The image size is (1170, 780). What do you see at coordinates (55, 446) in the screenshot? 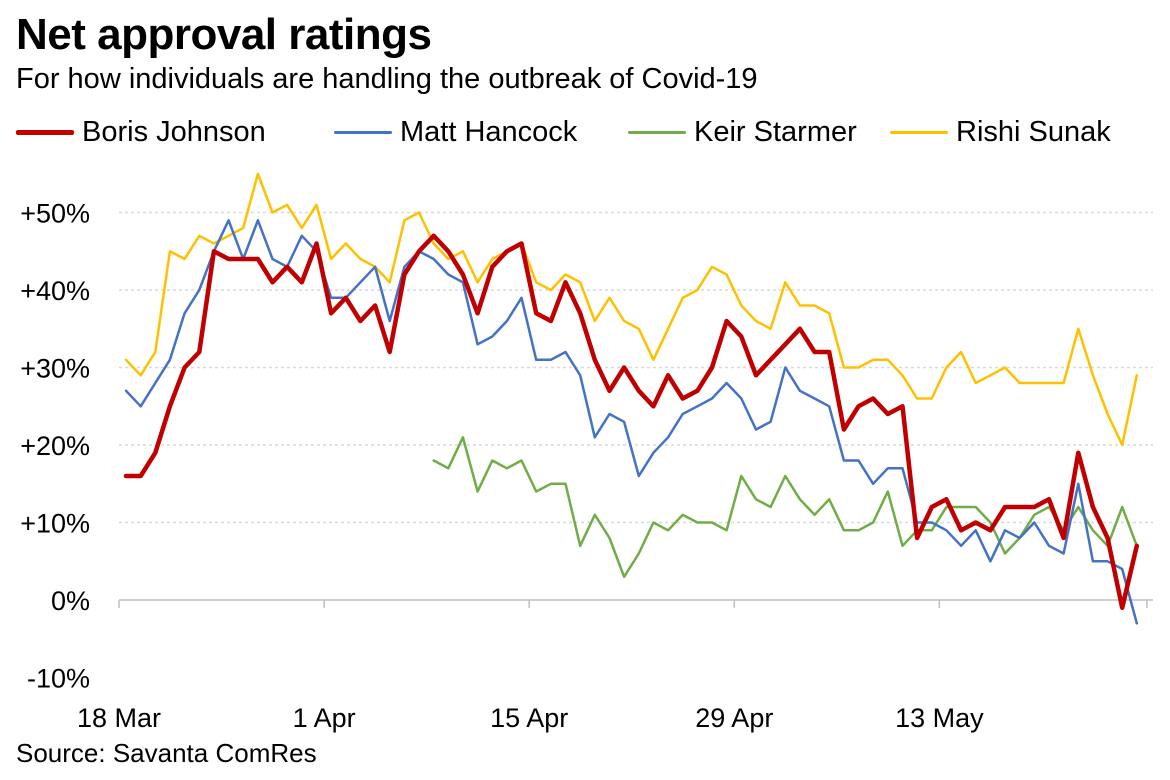
I see `y-tick-label: +20%` at bounding box center [55, 446].